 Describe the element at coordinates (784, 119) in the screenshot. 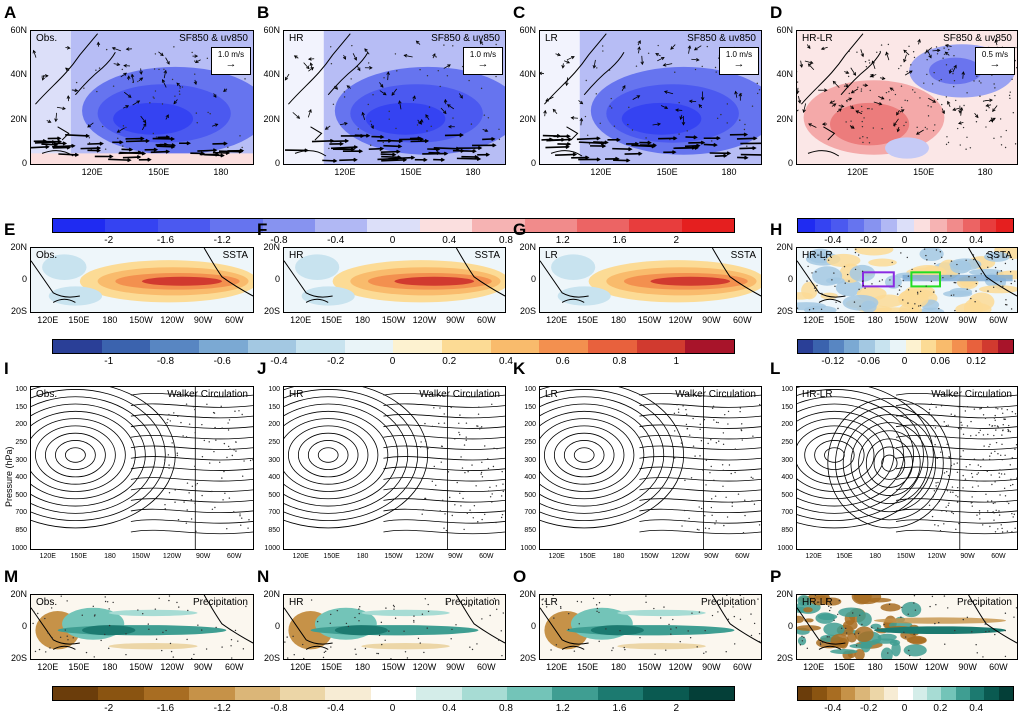

I see `y-tick-label: 20N` at that location.